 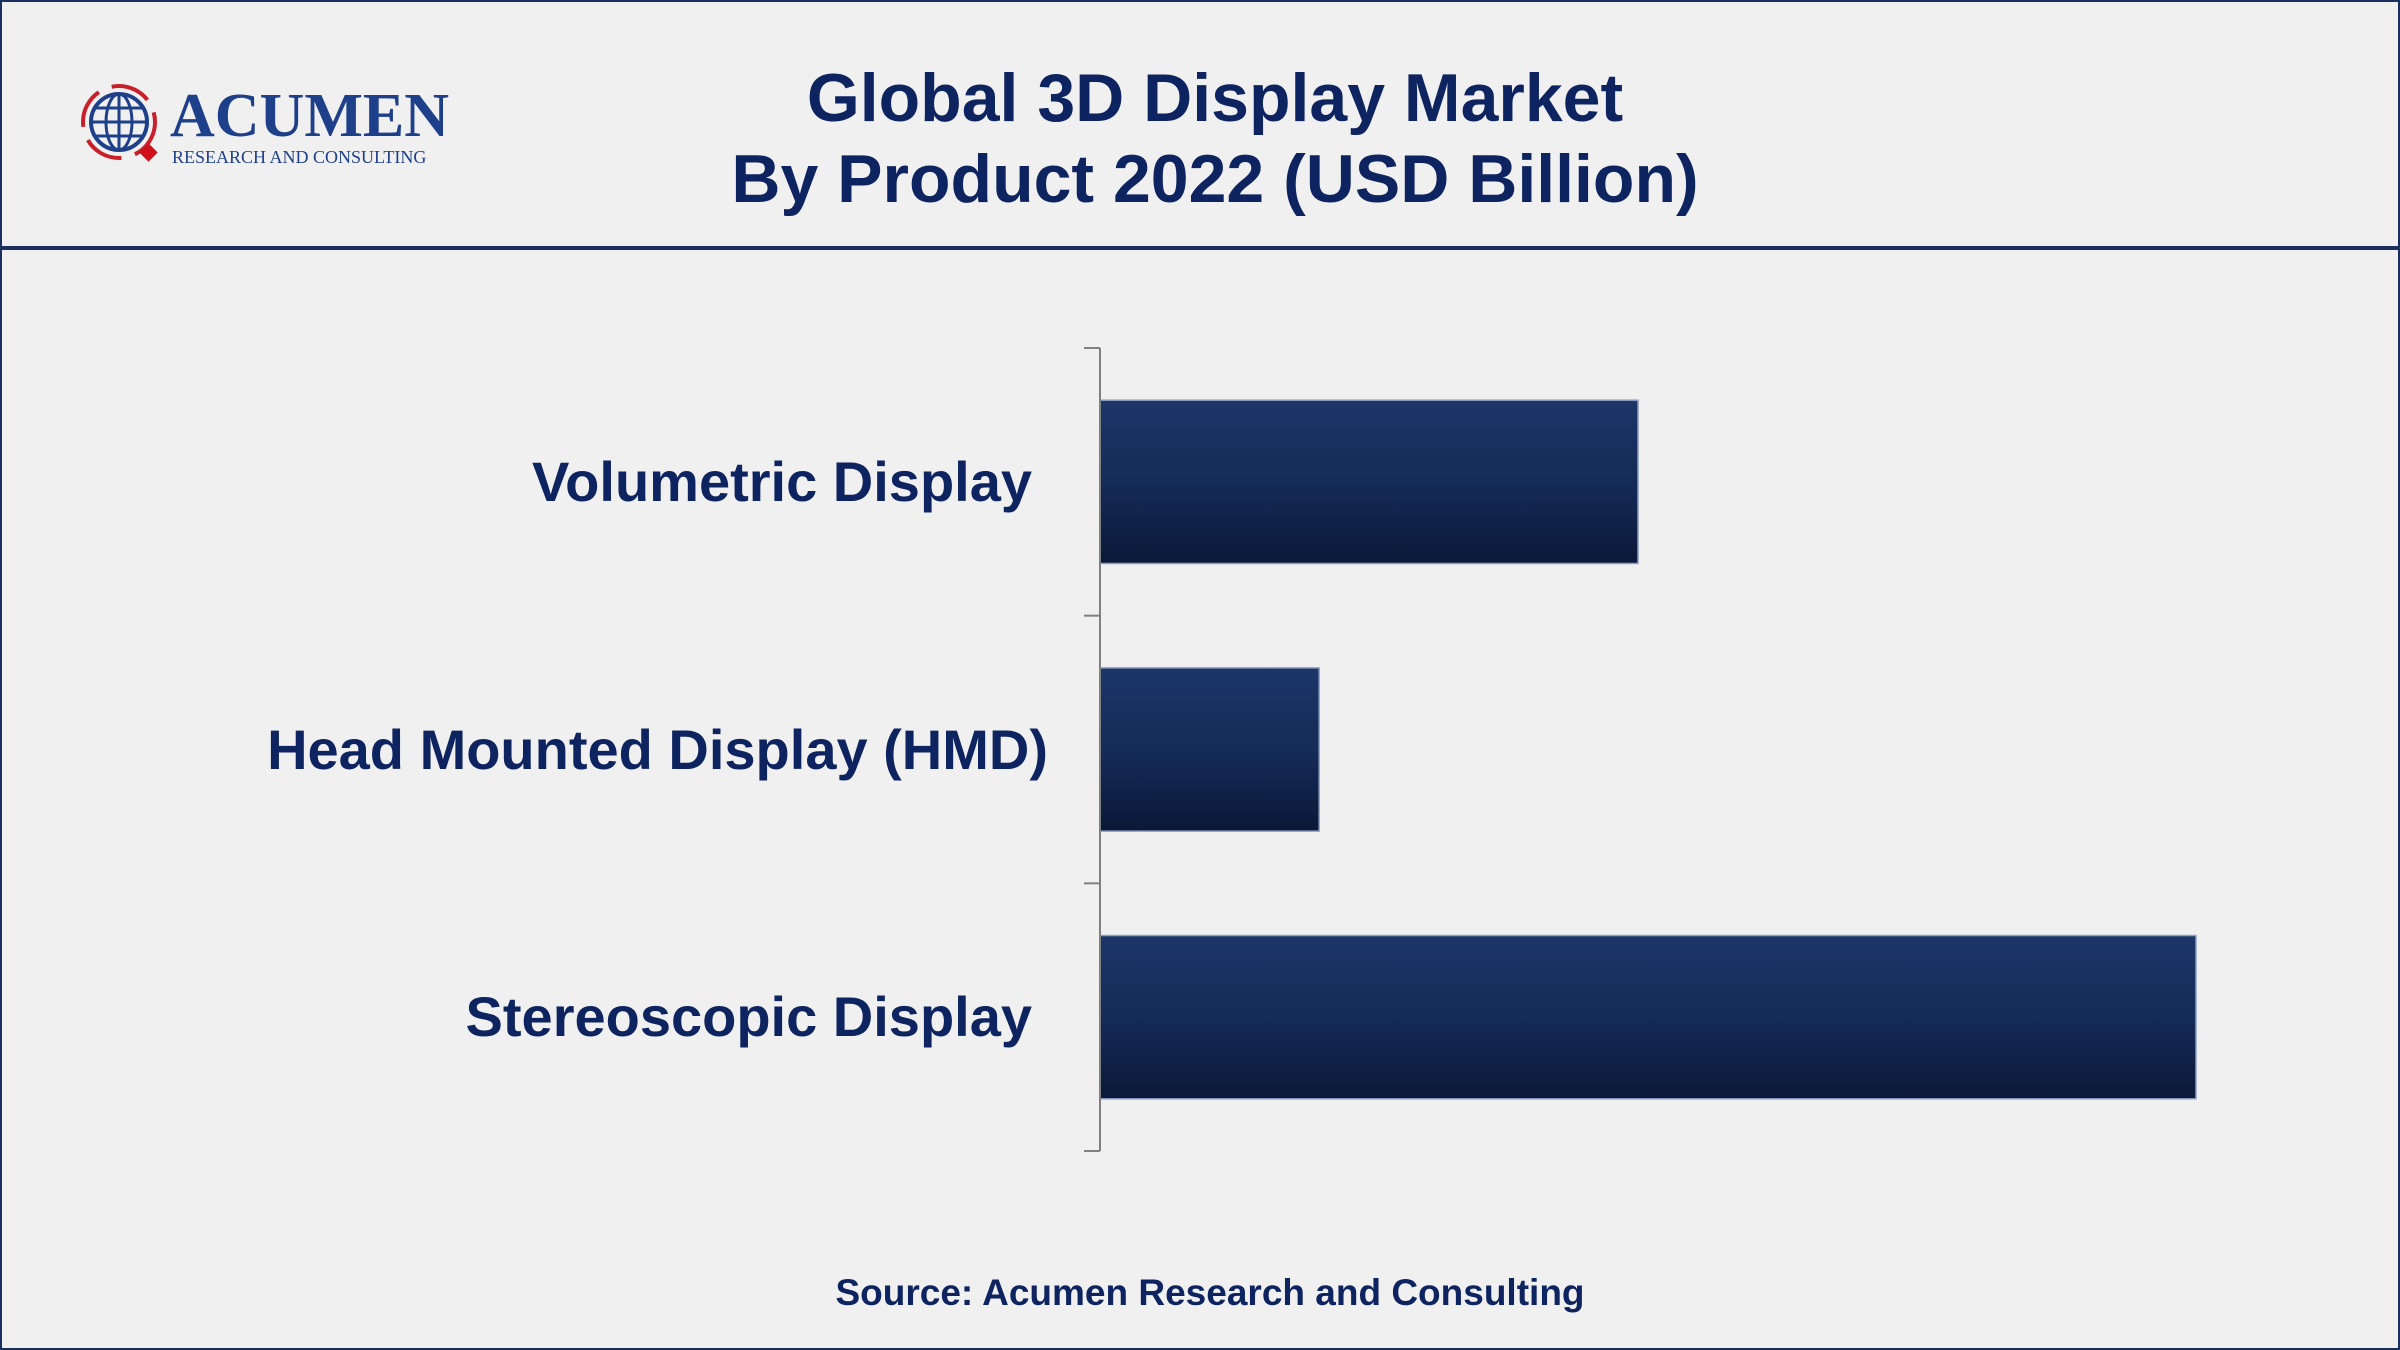 I want to click on category-label: Volumetric Display, so click(x=781, y=481).